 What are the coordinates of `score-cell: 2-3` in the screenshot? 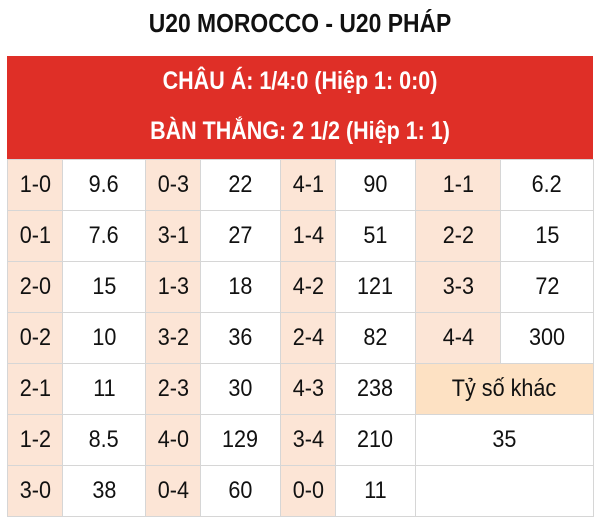 It's located at (173, 389).